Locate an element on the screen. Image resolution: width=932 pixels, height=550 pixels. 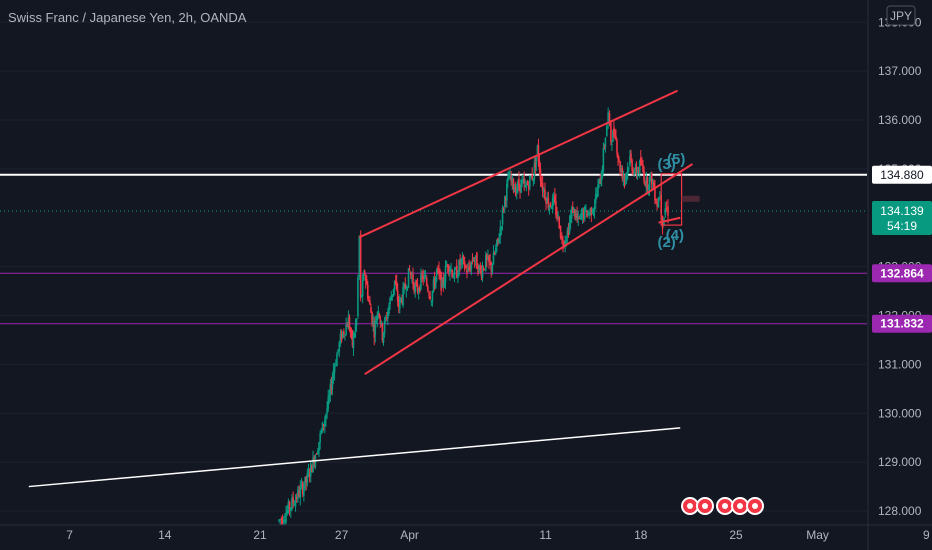
trendline-support-line is located at coordinates (354, 457).